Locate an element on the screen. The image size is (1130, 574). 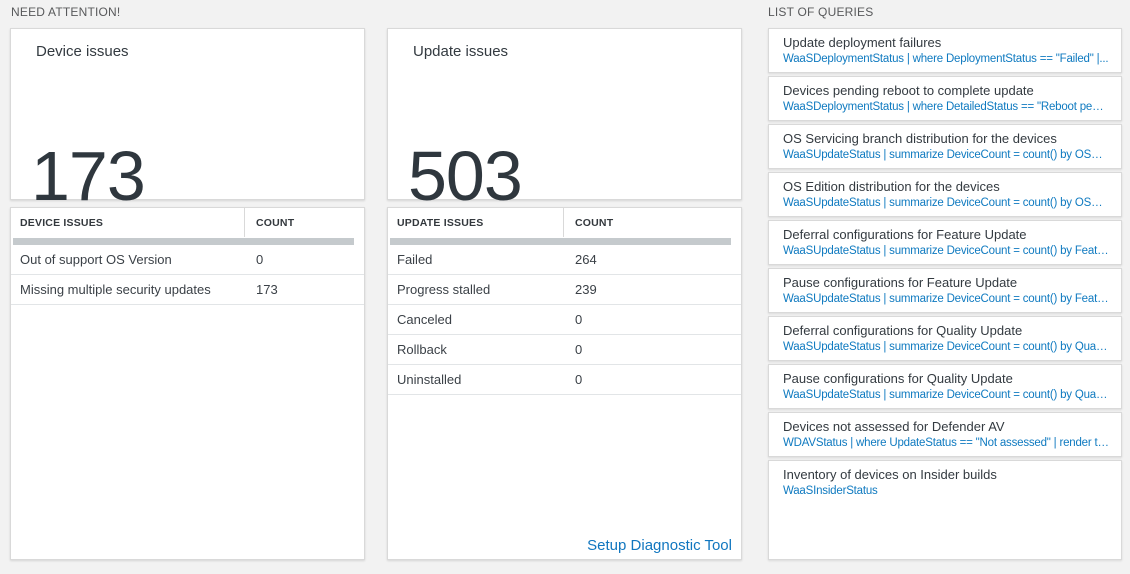
issue-name: Progress stalled is located at coordinates (444, 289).